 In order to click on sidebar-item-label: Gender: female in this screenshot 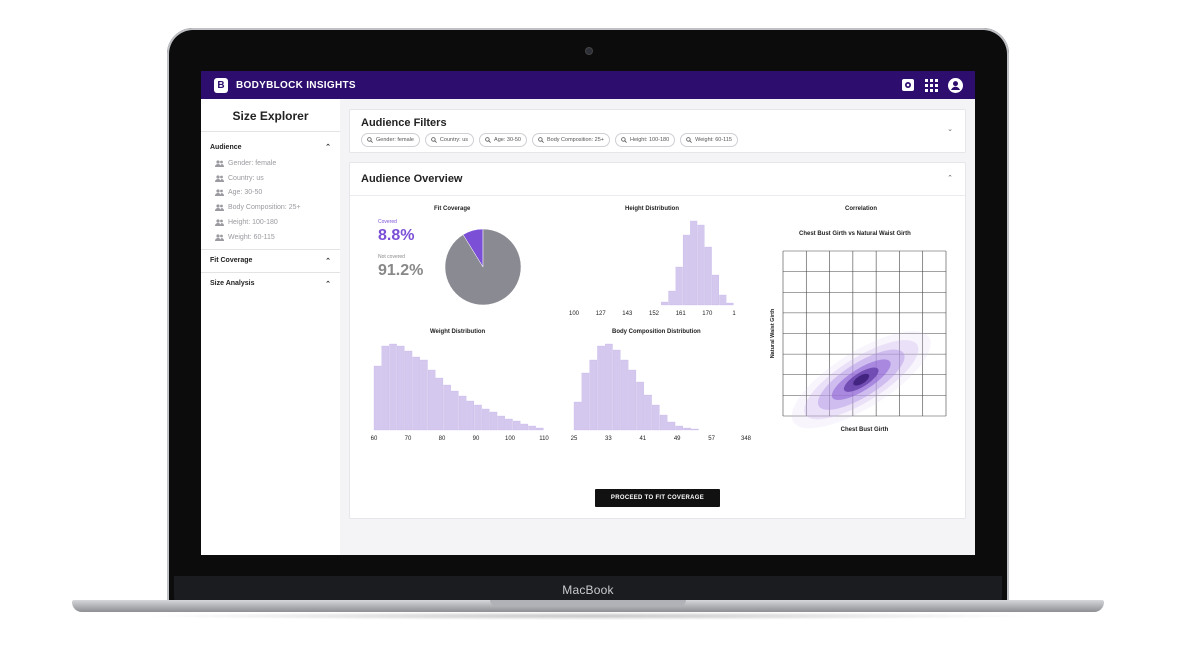, I will do `click(252, 163)`.